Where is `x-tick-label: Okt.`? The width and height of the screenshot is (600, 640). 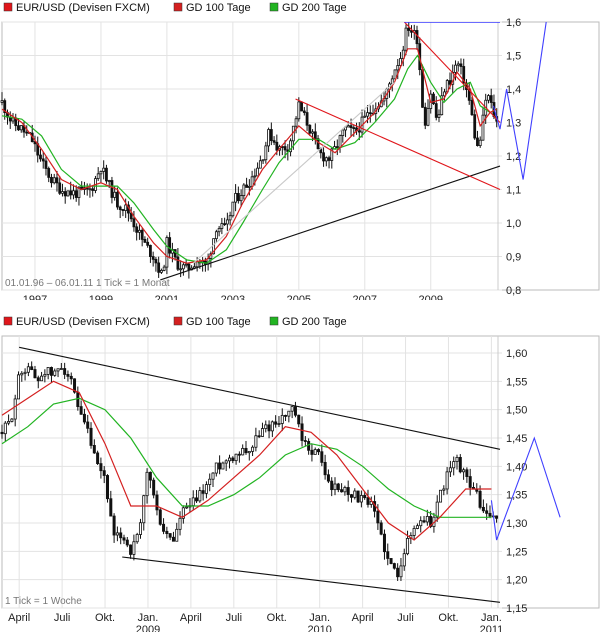 x-tick-label: Okt. is located at coordinates (105, 618).